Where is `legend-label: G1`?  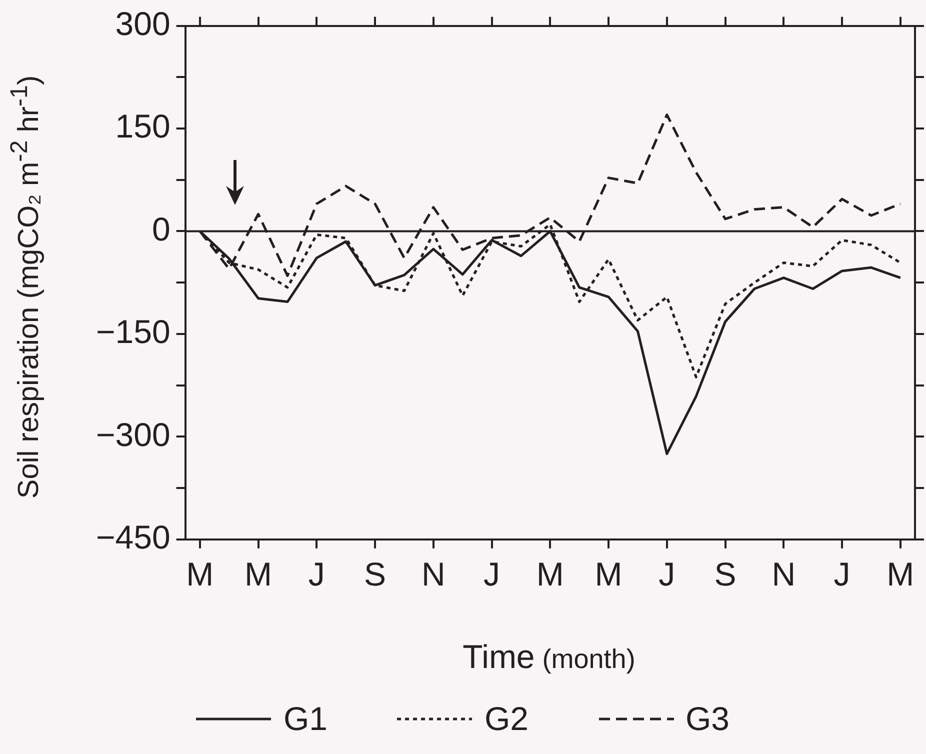
legend-label: G1 is located at coordinates (305, 719).